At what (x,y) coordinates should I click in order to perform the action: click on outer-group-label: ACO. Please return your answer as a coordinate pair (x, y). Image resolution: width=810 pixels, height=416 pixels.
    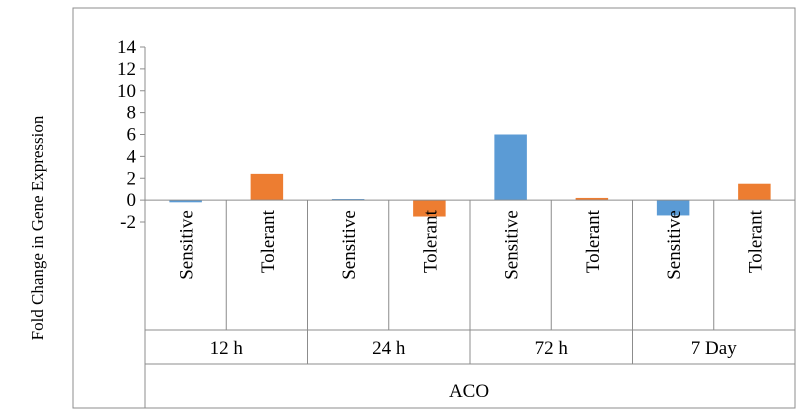
    Looking at the image, I should click on (469, 391).